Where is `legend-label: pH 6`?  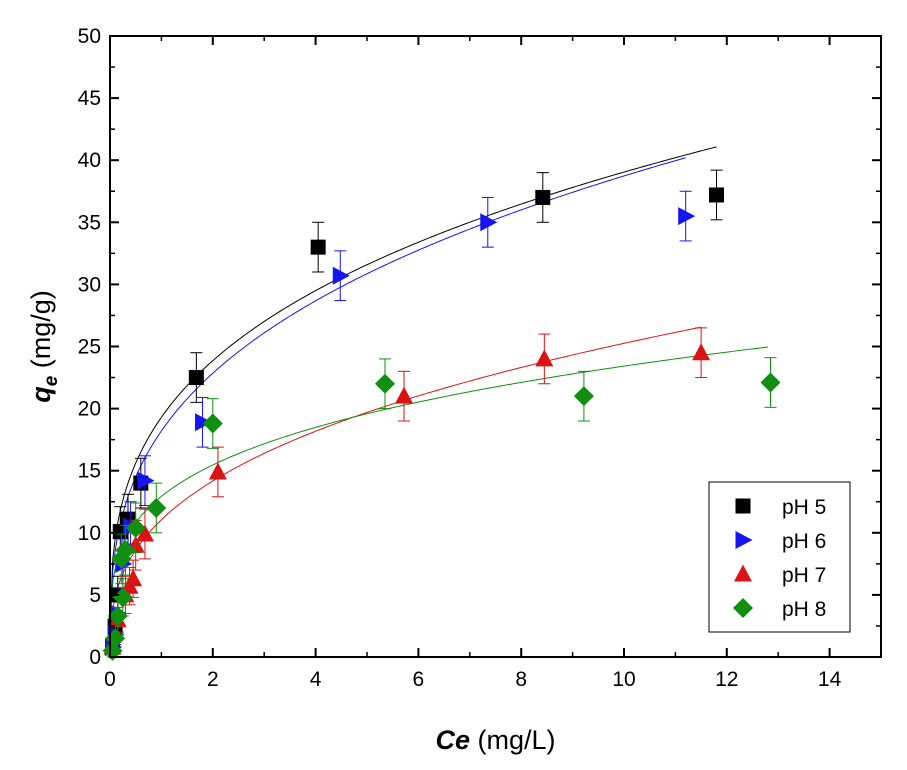
legend-label: pH 6 is located at coordinates (804, 541).